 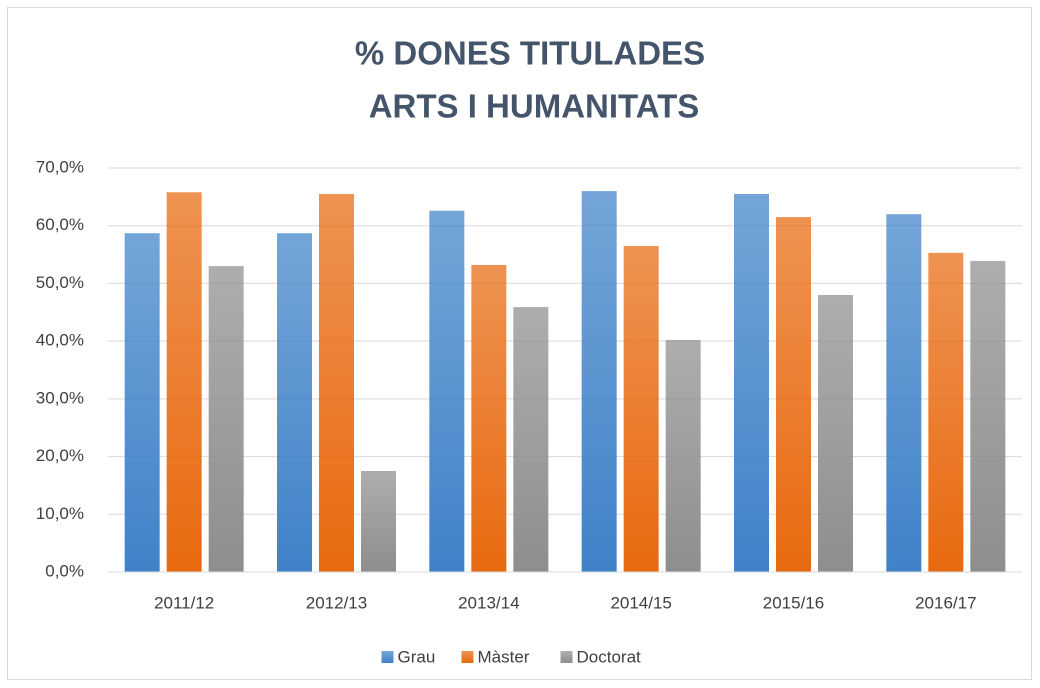 What do you see at coordinates (793, 602) in the screenshot?
I see `x-tick-label: 2015/16` at bounding box center [793, 602].